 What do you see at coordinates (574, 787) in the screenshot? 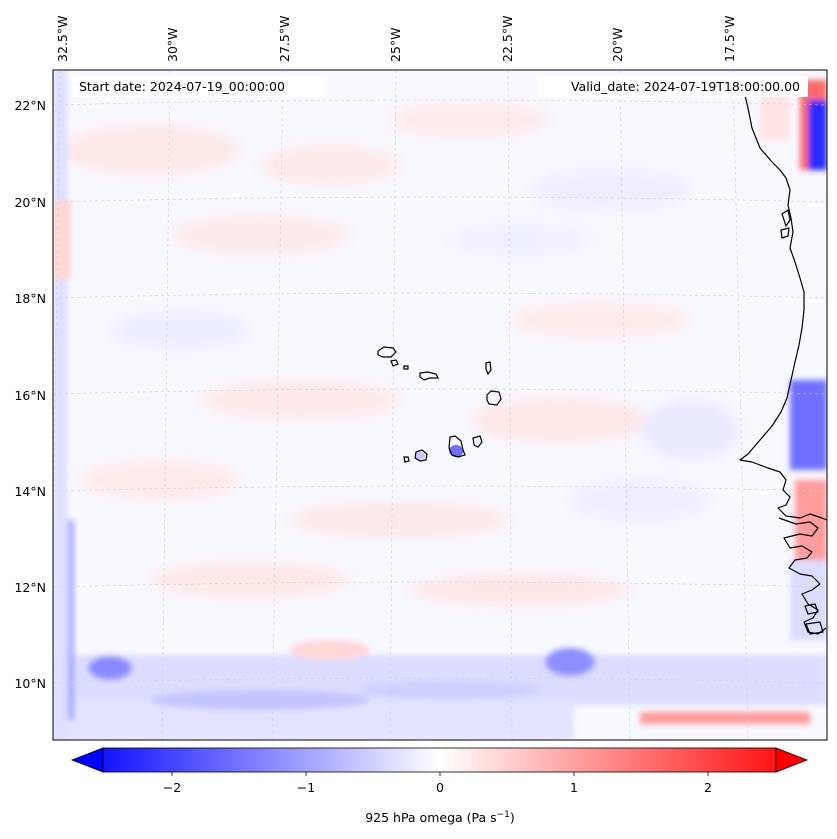
I see `colorbar-tick-label: 1` at bounding box center [574, 787].